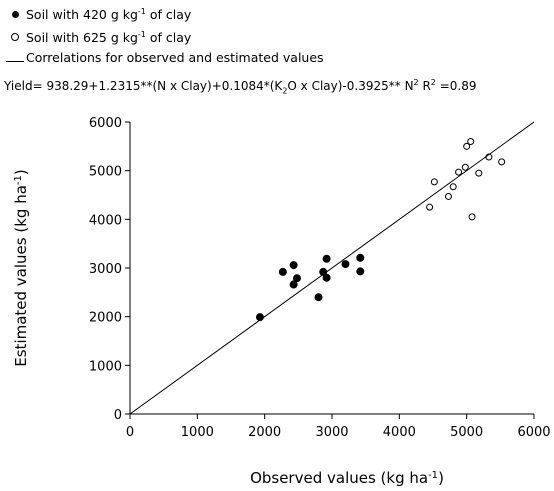 The image size is (554, 491). What do you see at coordinates (109, 38) in the screenshot?
I see `legend-open-label: Soil with 625 g kg-1 of clay` at bounding box center [109, 38].